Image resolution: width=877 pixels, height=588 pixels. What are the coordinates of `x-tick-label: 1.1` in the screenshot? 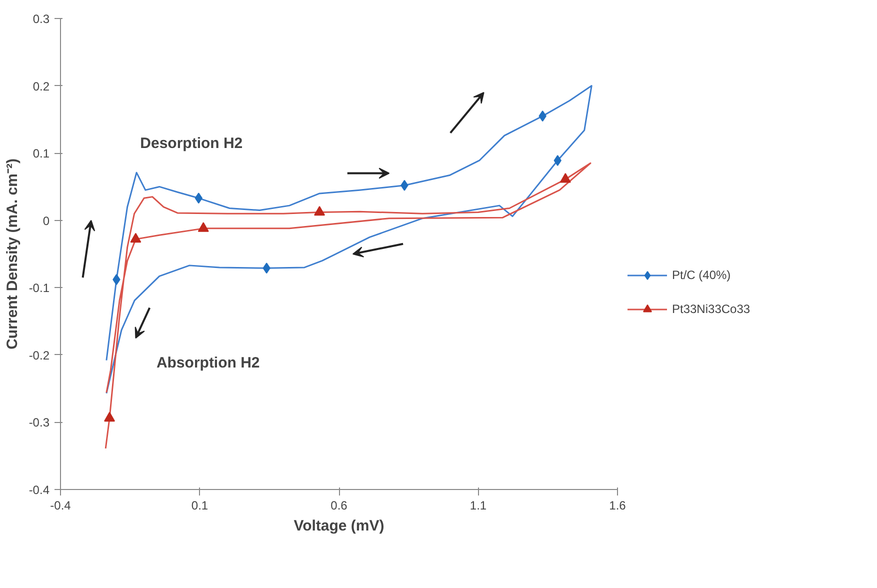 It's located at (478, 505).